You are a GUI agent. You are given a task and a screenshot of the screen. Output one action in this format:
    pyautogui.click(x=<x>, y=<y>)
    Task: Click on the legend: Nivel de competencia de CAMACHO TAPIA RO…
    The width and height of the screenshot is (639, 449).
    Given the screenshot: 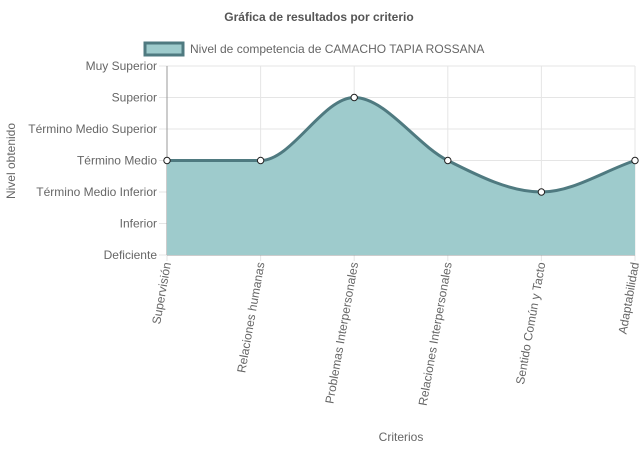 What is the action you would take?
    pyautogui.click(x=313, y=49)
    